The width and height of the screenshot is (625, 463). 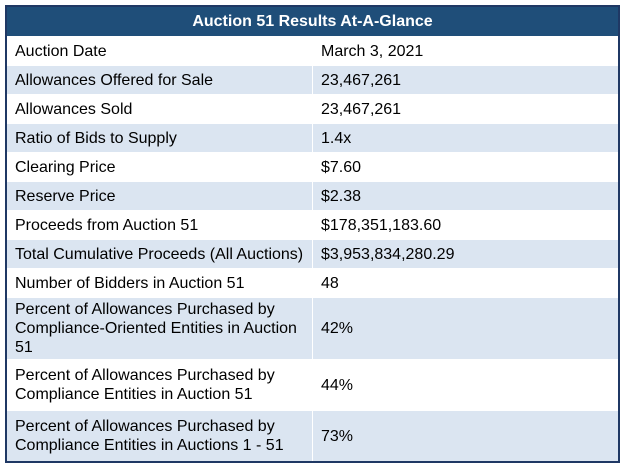 I want to click on row-label: Proceeds from Auction 51, so click(x=159, y=225).